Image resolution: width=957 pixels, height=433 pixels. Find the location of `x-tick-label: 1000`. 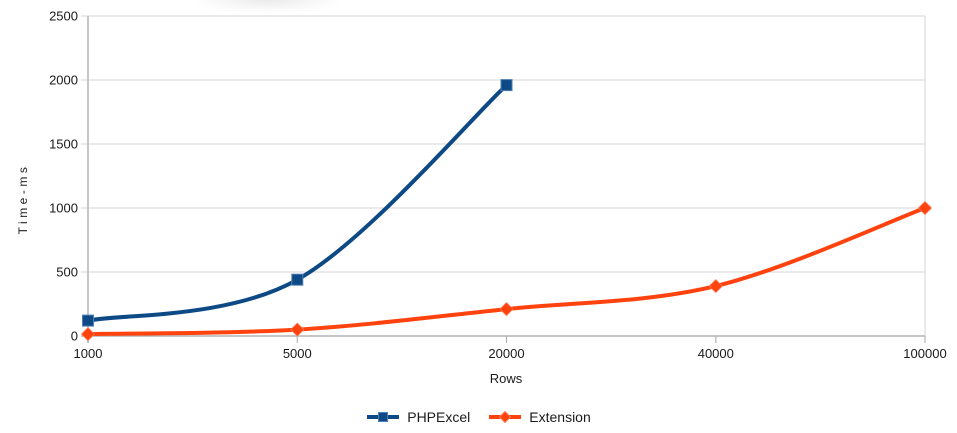

x-tick-label: 1000 is located at coordinates (88, 353).